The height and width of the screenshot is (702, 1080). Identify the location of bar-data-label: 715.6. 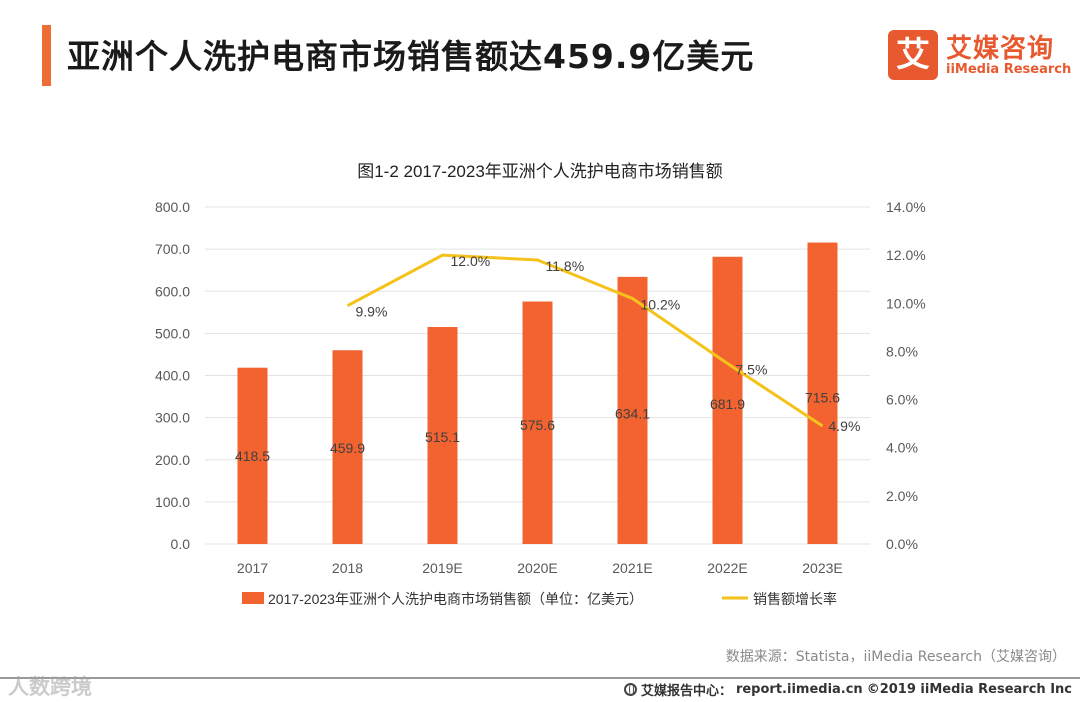
(822, 397).